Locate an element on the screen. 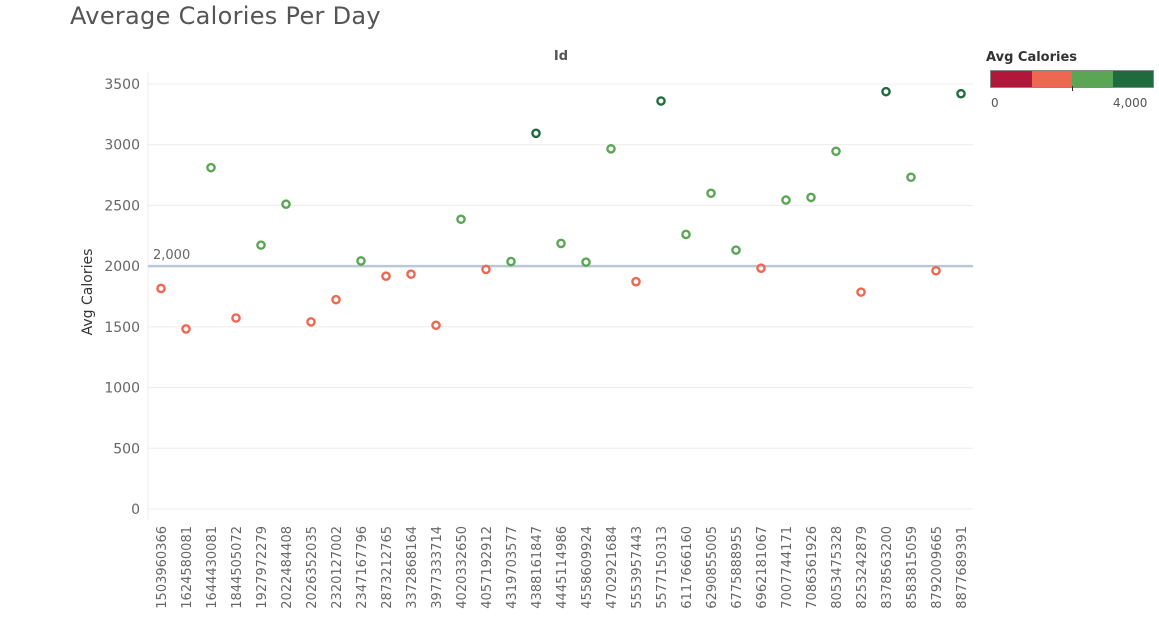 The width and height of the screenshot is (1159, 634). x-tick-label: 8877689391 is located at coordinates (962, 567).